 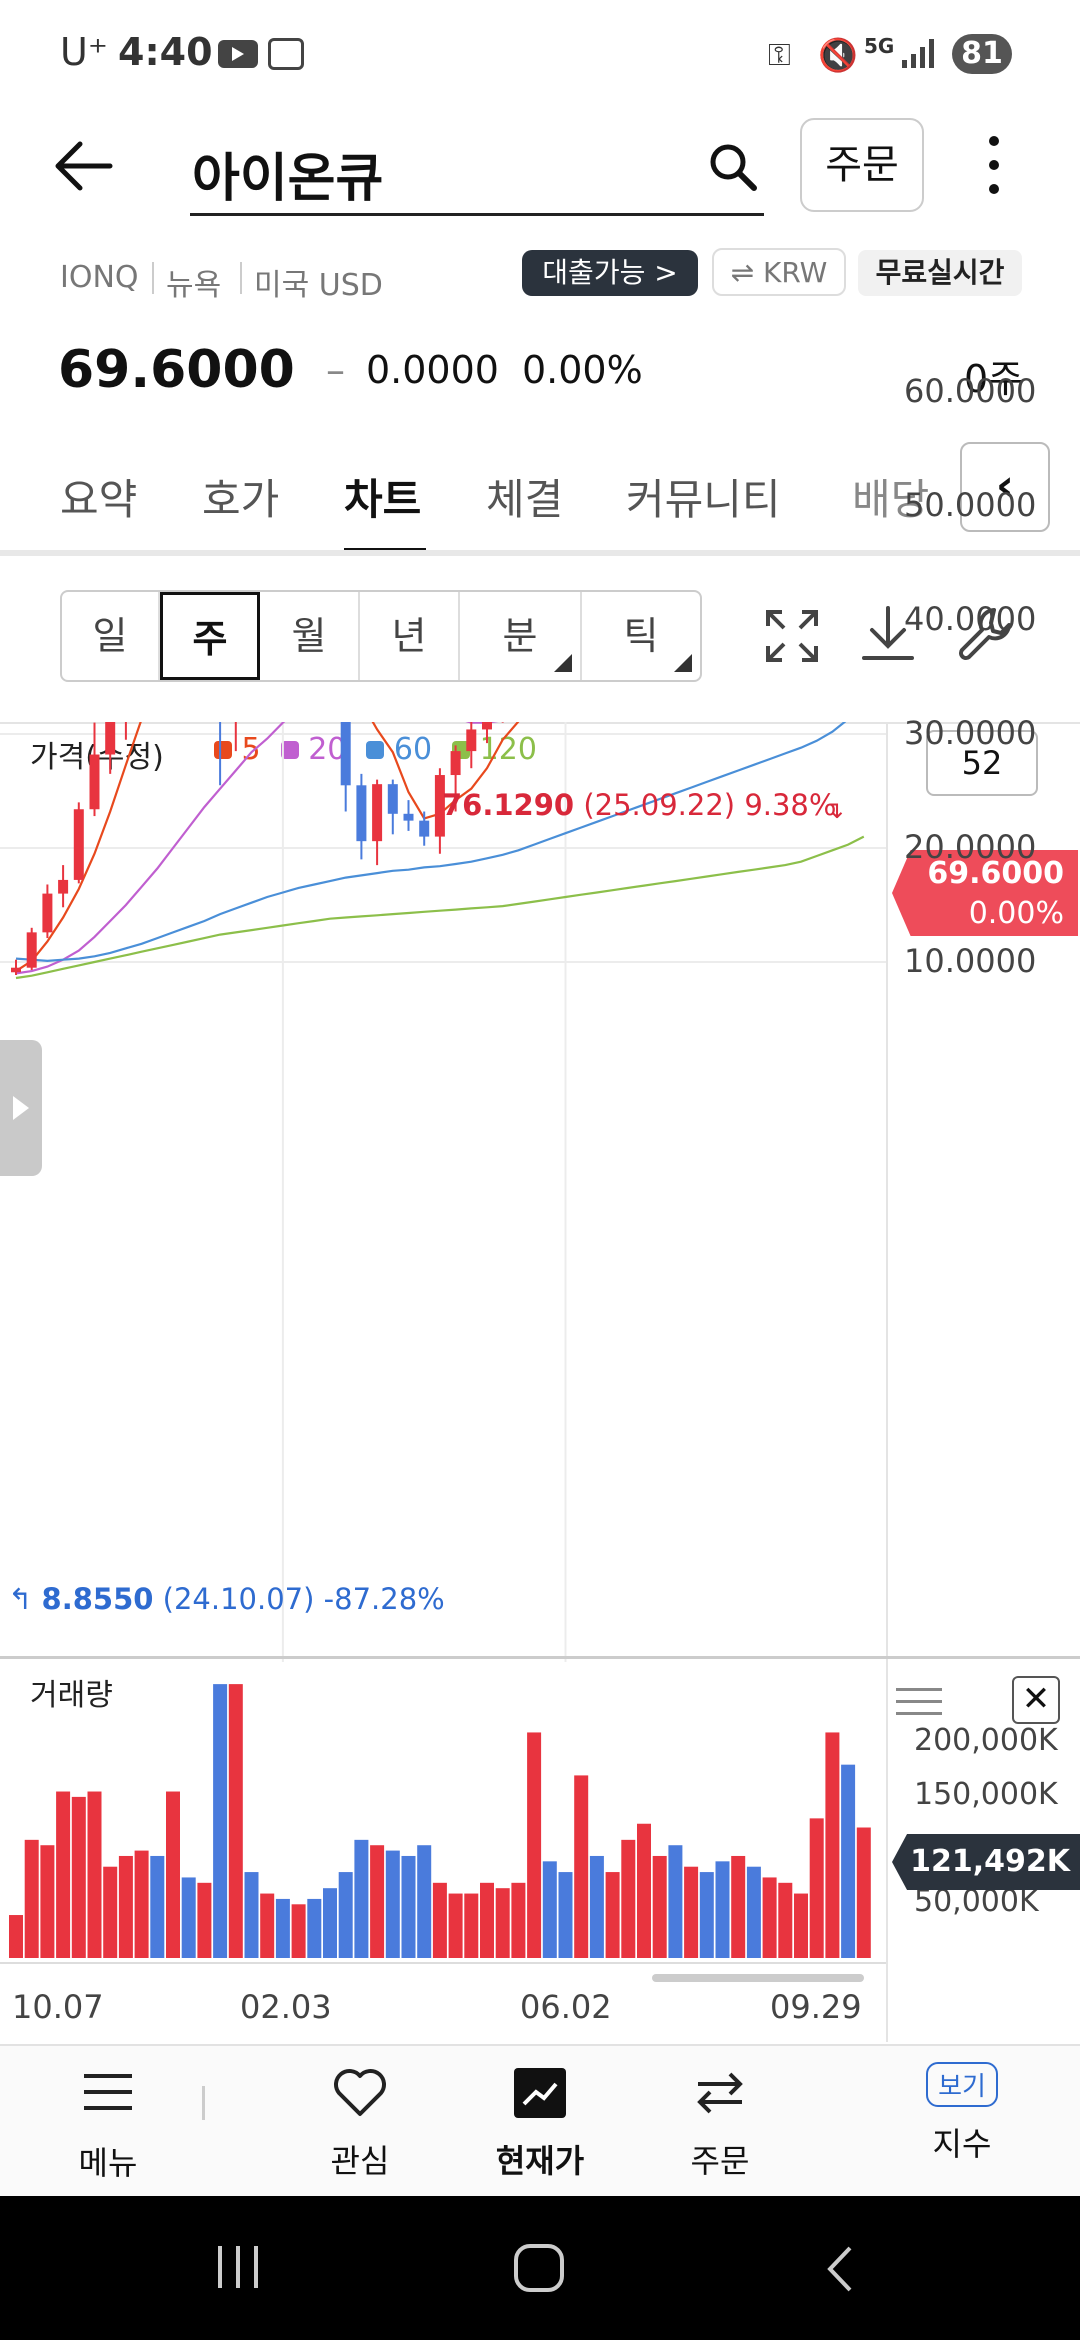 What do you see at coordinates (410, 636) in the screenshot?
I see `period-year: 년` at bounding box center [410, 636].